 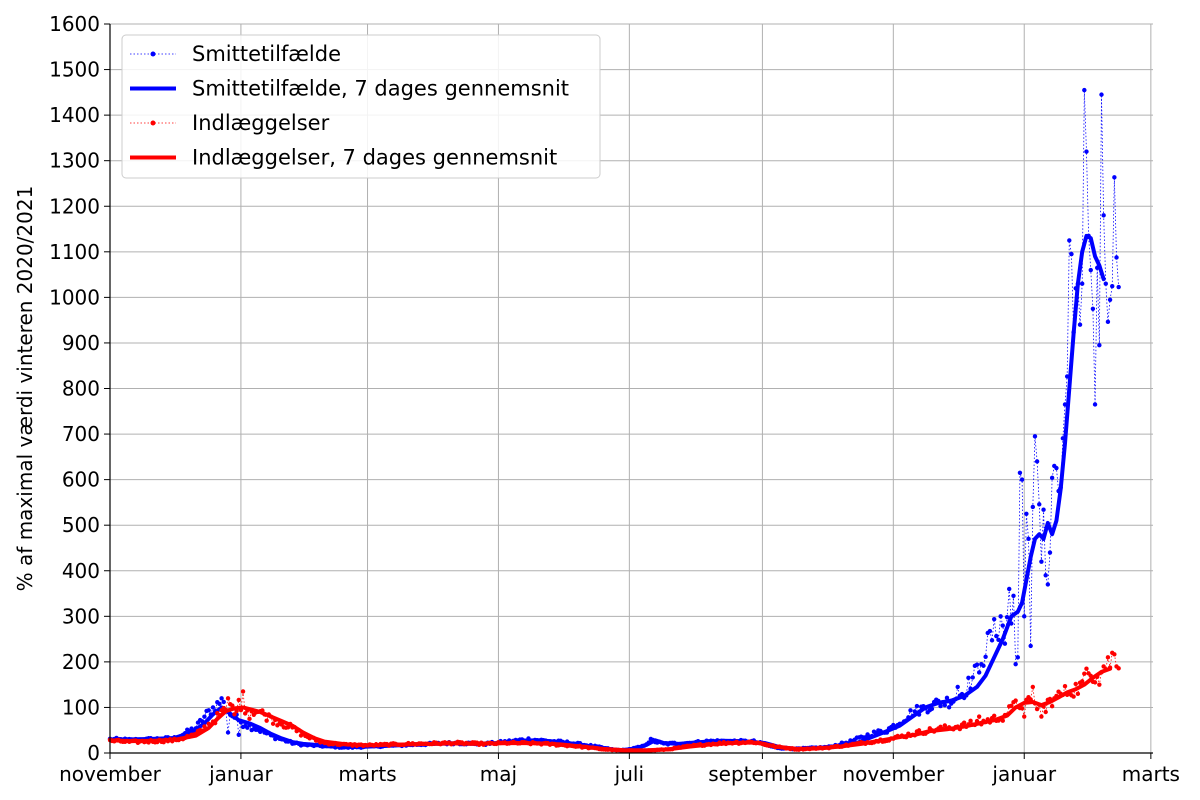 What do you see at coordinates (93, 753) in the screenshot?
I see `y-tick-label: 0` at bounding box center [93, 753].